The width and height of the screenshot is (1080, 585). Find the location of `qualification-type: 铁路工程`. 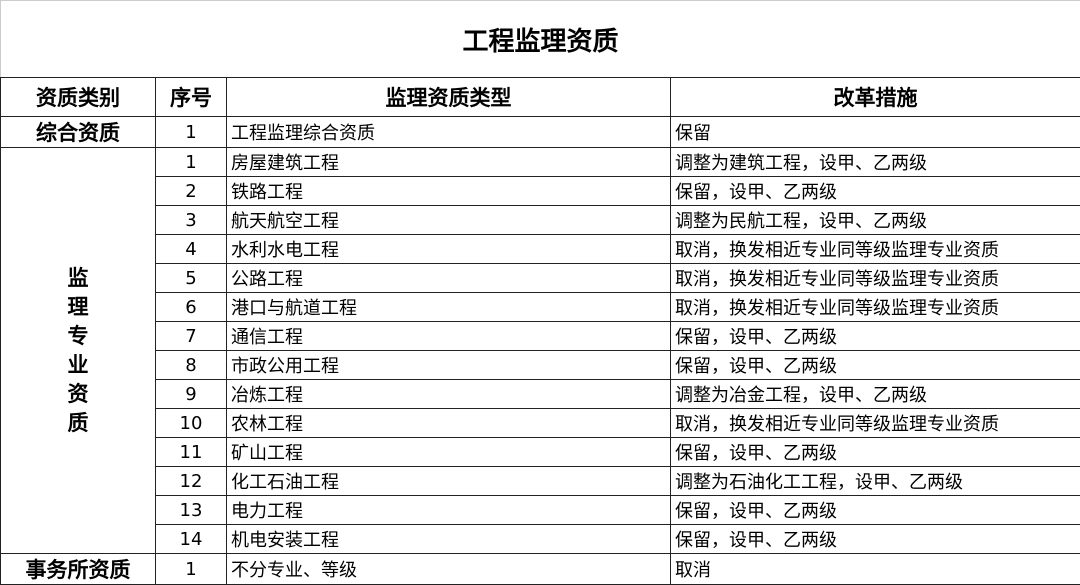

qualification-type: 铁路工程 is located at coordinates (449, 191).